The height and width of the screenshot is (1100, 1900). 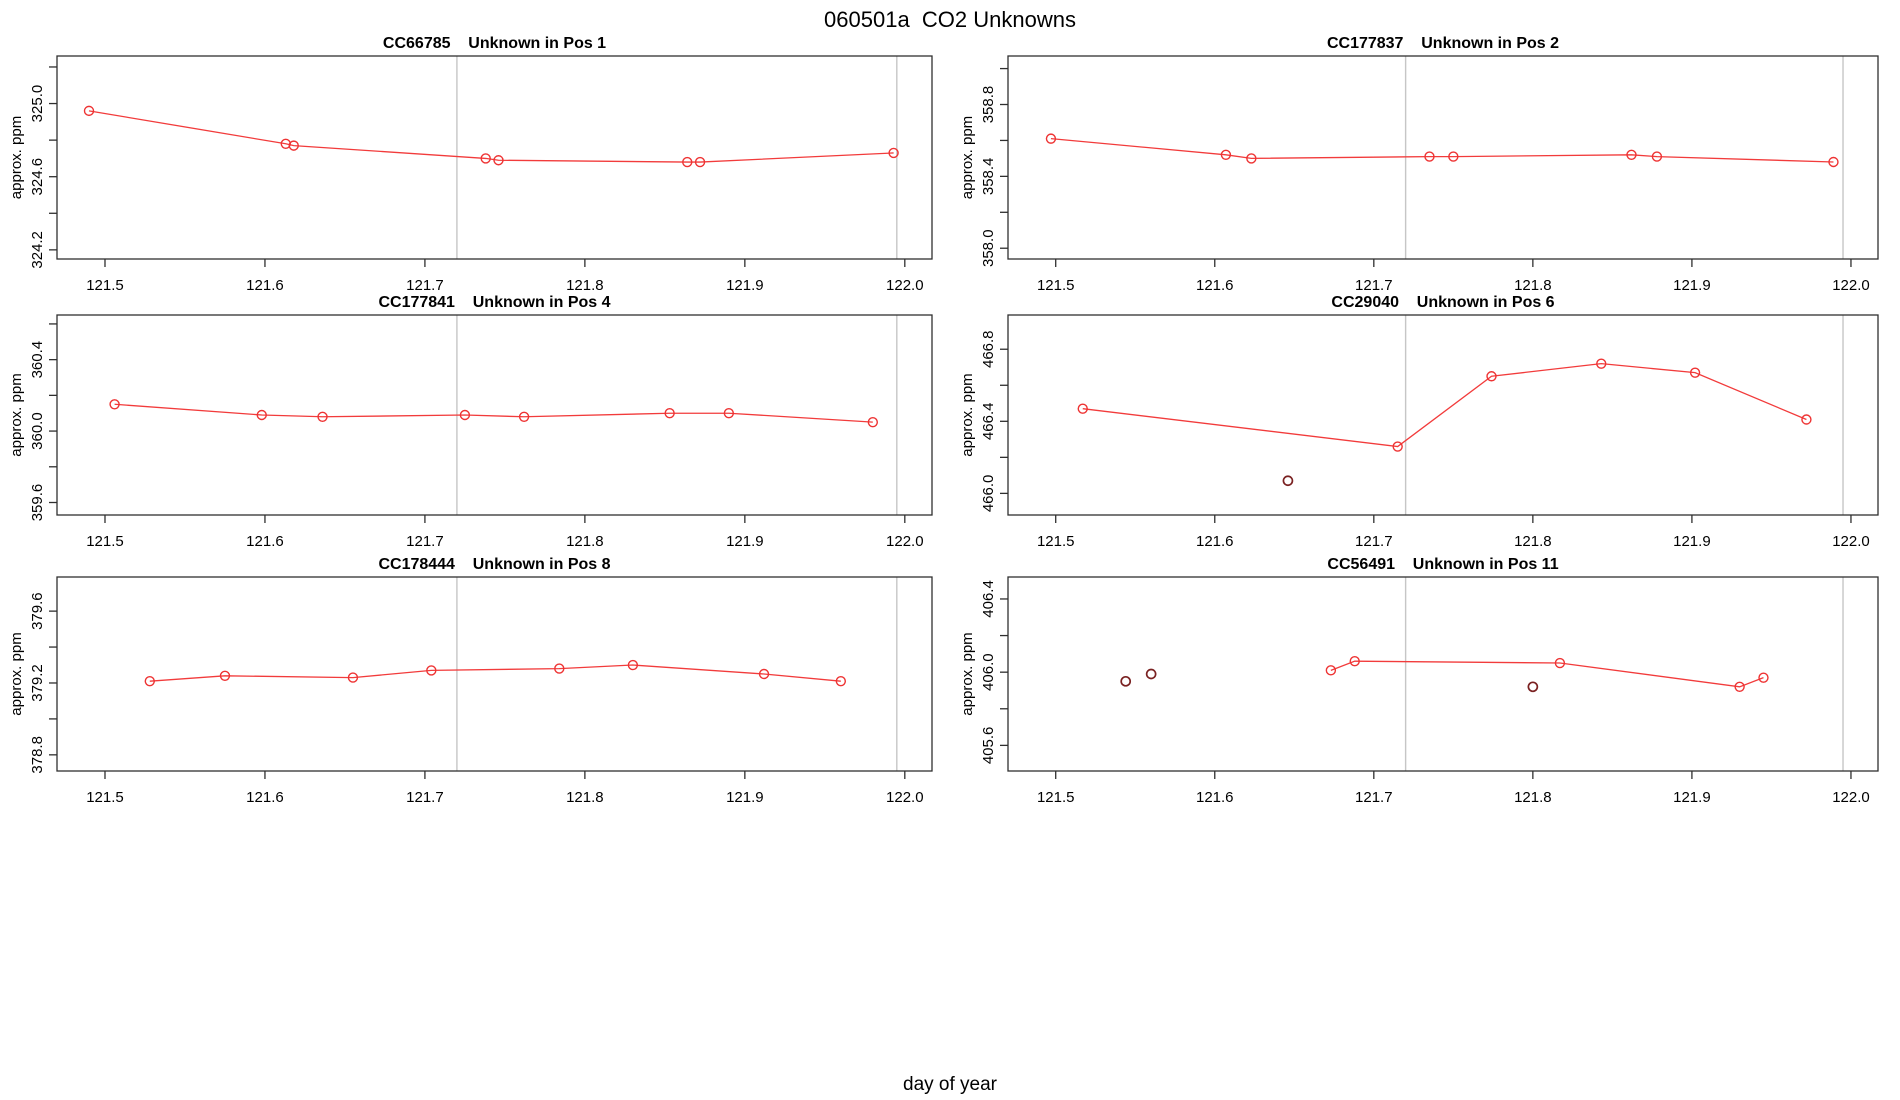 I want to click on y-tick-label: 406.0, so click(x=988, y=672).